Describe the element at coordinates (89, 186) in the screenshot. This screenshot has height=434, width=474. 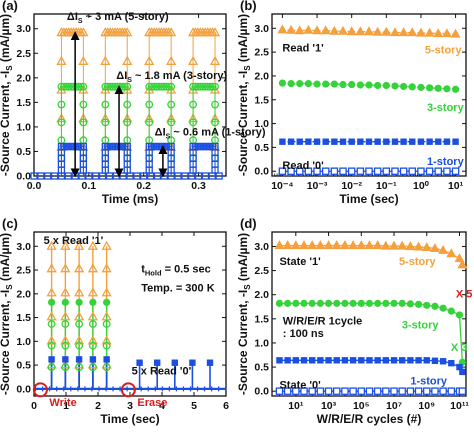
I see `x-tick-label: 0.1` at that location.